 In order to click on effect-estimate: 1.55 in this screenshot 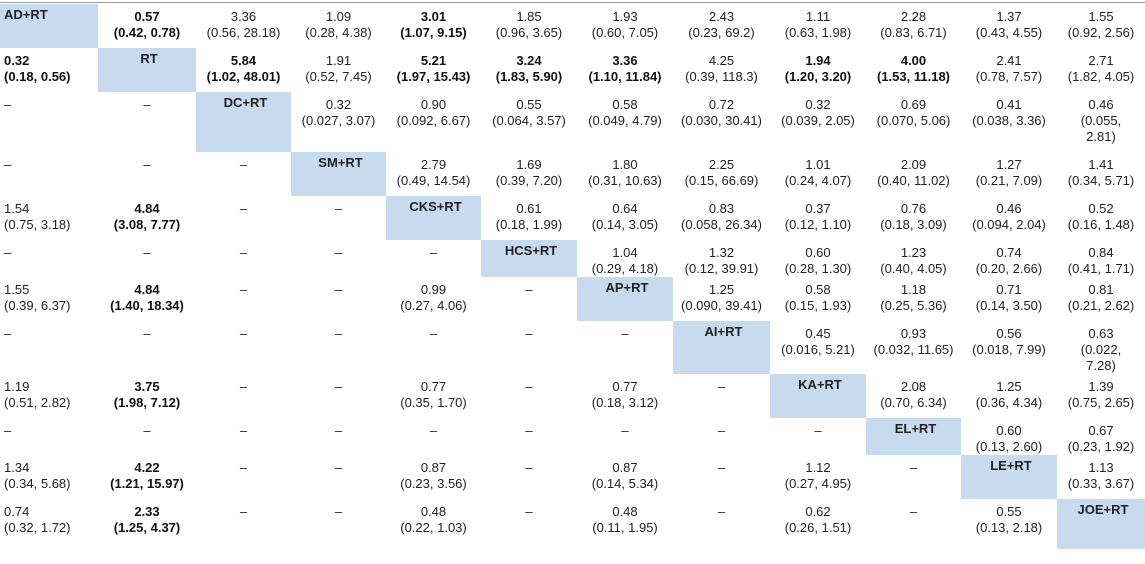, I will do `click(1101, 16)`.